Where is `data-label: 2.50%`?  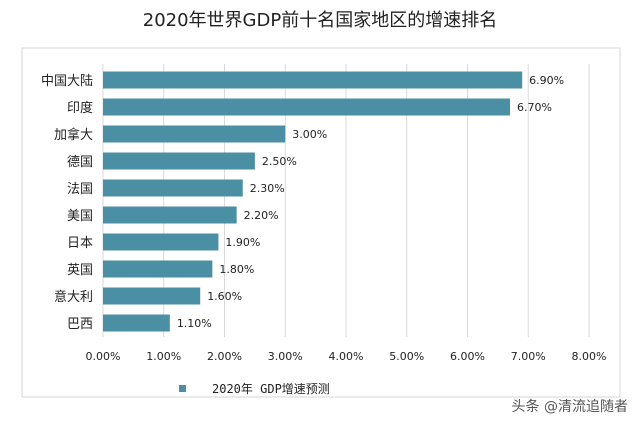 data-label: 2.50% is located at coordinates (279, 161).